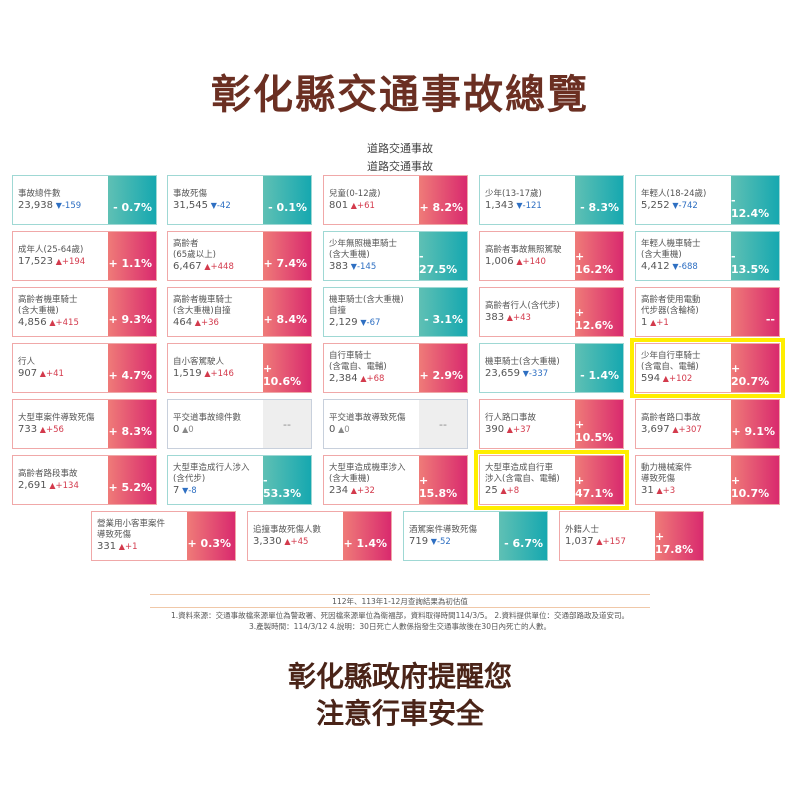 The width and height of the screenshot is (800, 800). I want to click on card-value: 1,006, so click(499, 261).